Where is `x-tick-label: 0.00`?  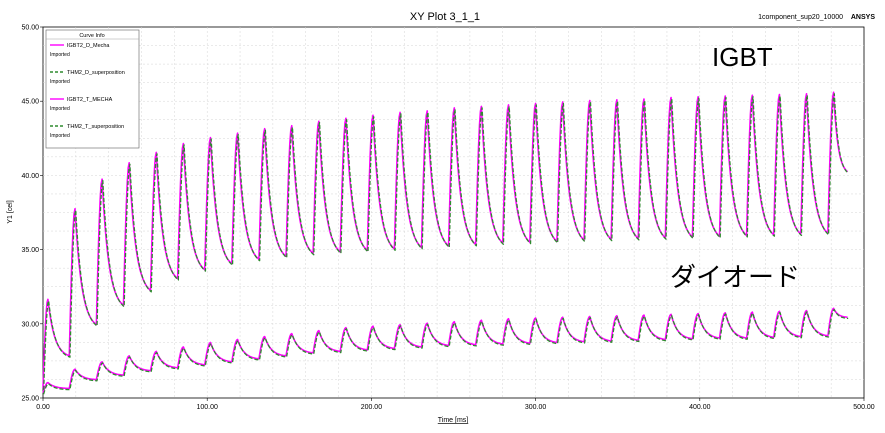 x-tick-label: 0.00 is located at coordinates (43, 407).